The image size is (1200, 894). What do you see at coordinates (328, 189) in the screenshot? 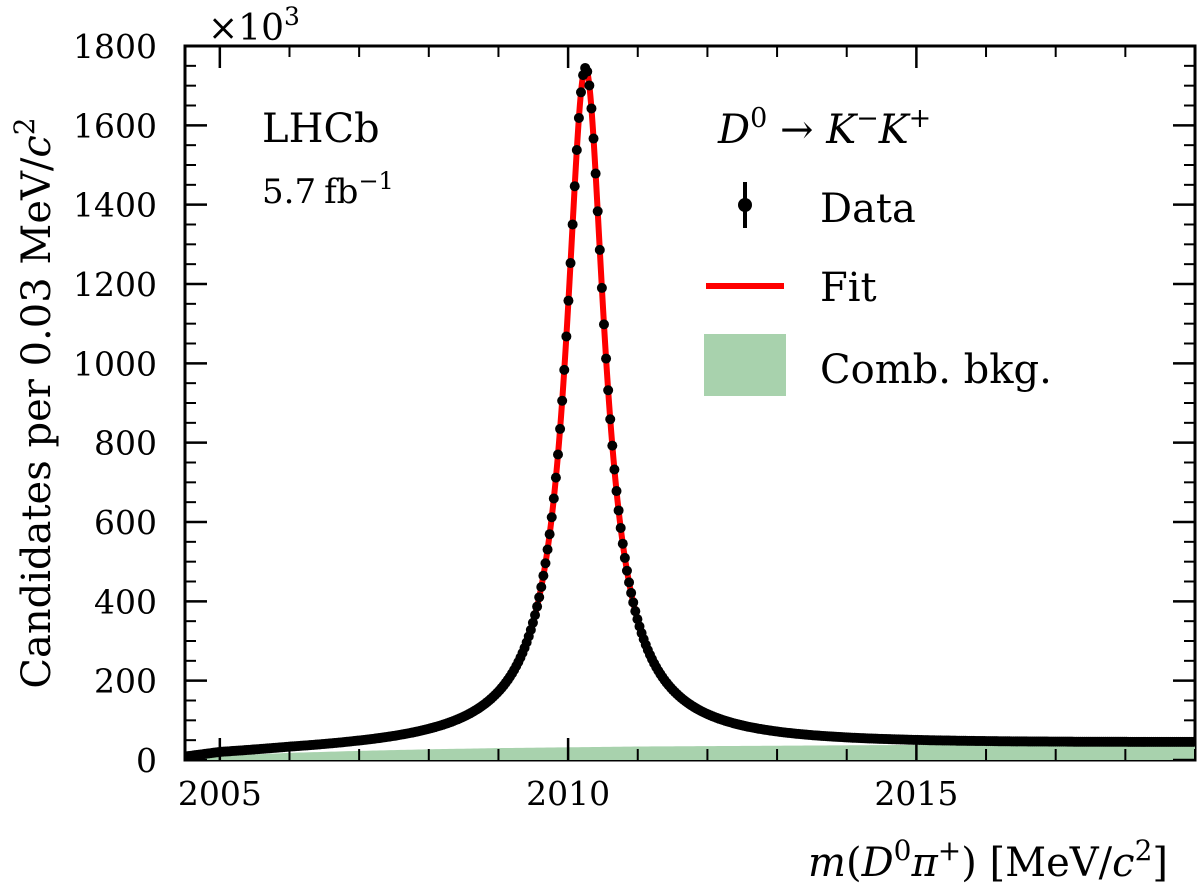
I see `luminosity-label: 5.7 fb−1` at bounding box center [328, 189].